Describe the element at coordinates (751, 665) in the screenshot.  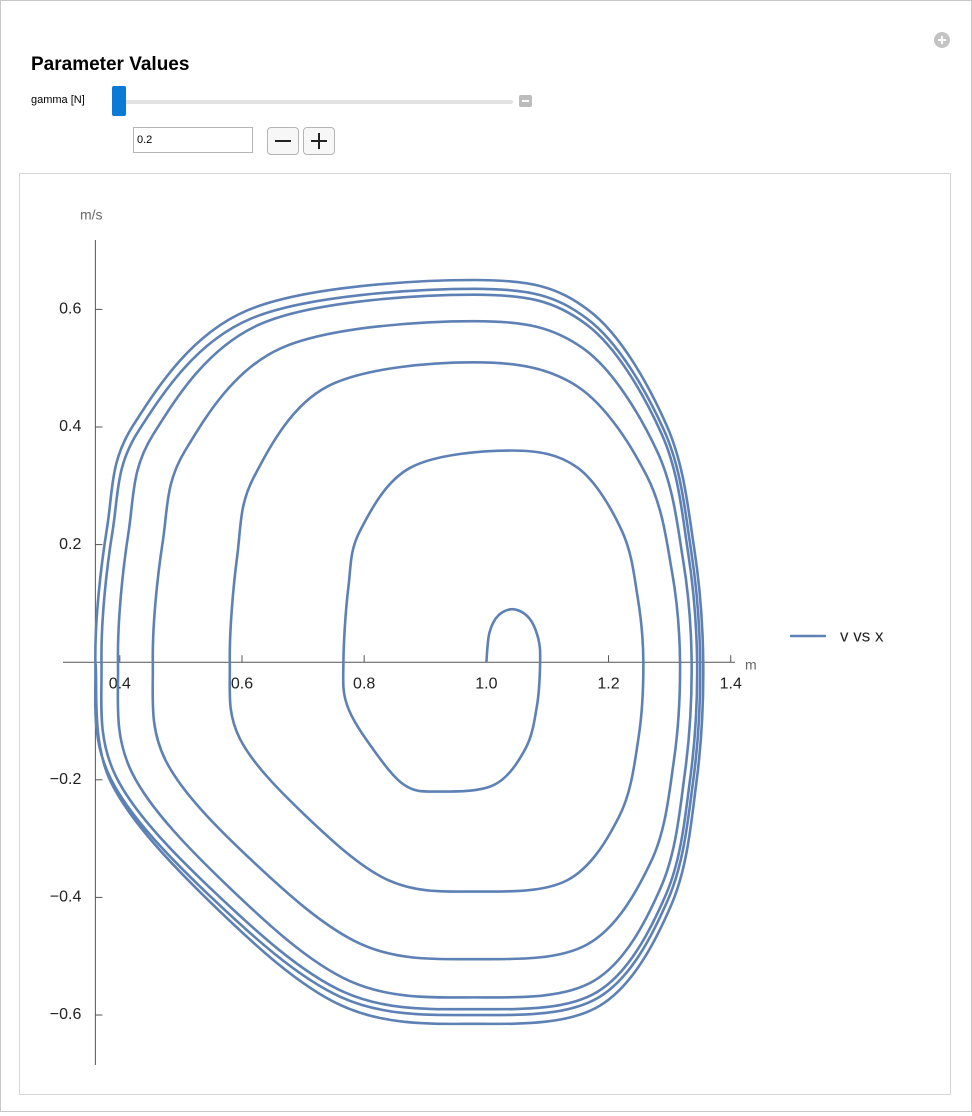
I see `x-axis-label: m` at that location.